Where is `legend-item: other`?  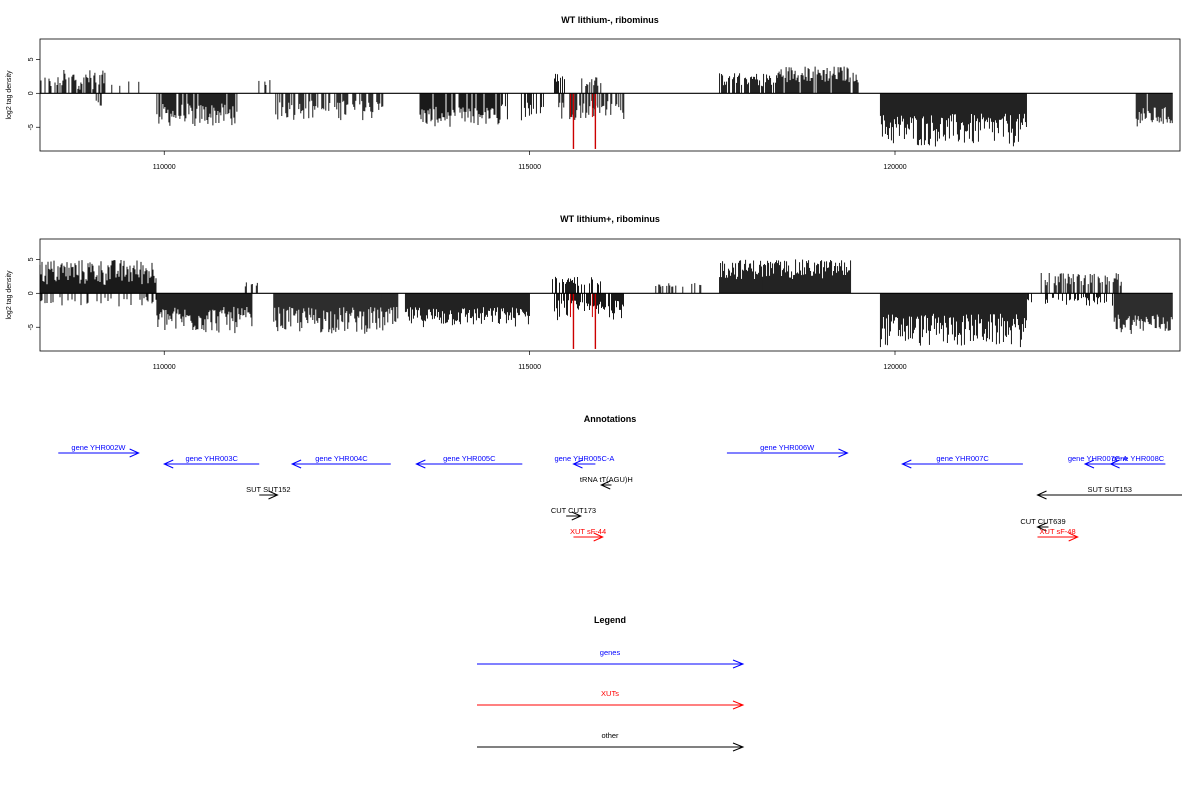 legend-item: other is located at coordinates (611, 741).